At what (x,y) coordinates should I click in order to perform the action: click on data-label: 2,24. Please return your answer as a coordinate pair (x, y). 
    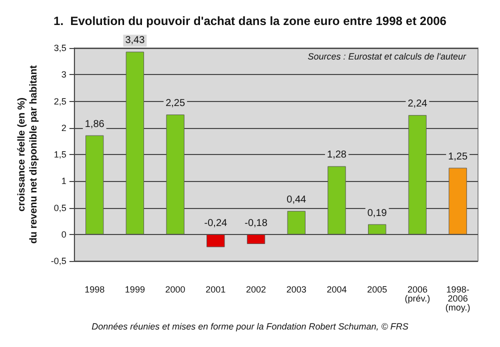
    Looking at the image, I should click on (418, 104).